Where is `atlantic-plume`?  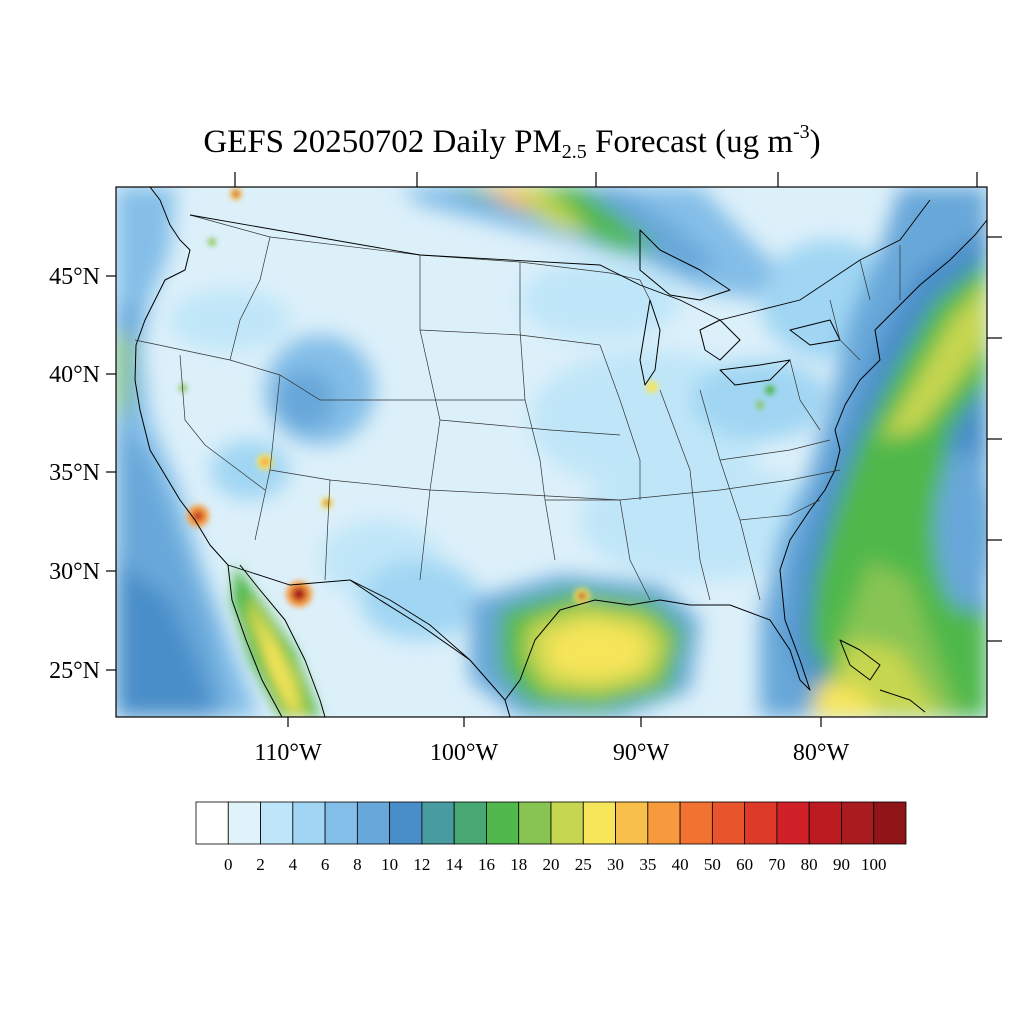
atlantic-plume is located at coordinates (873, 452).